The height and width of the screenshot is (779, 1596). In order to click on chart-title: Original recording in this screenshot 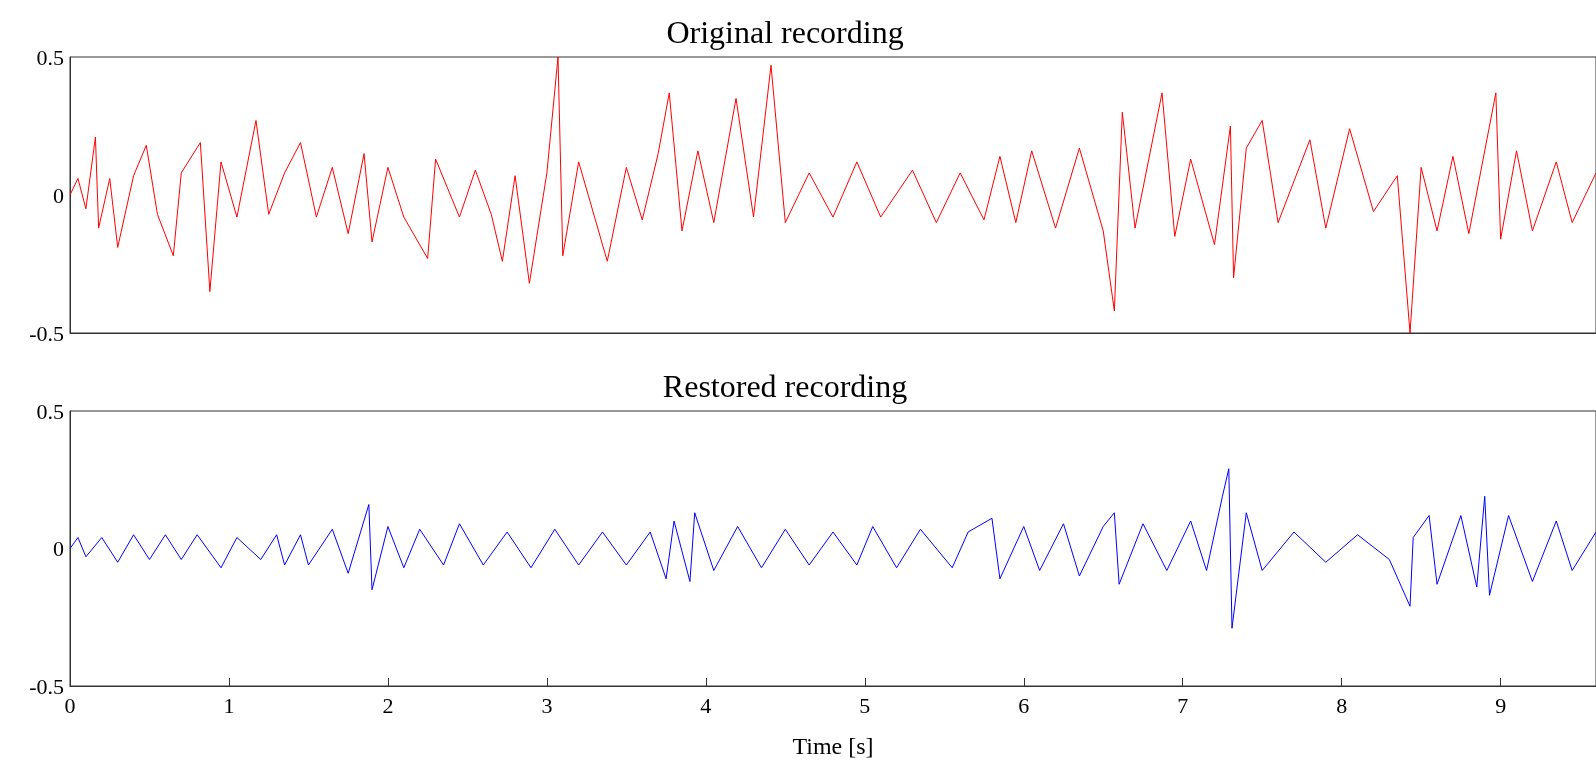, I will do `click(785, 32)`.